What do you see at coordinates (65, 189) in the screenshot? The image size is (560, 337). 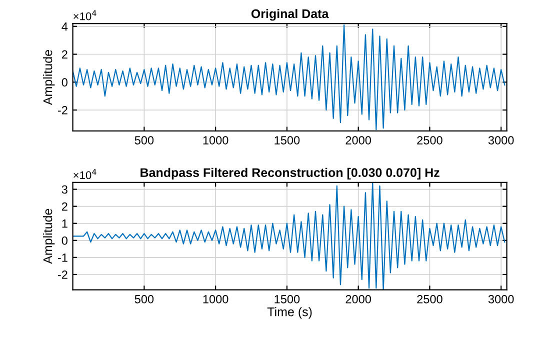 I see `y-tick-label: 3` at bounding box center [65, 189].